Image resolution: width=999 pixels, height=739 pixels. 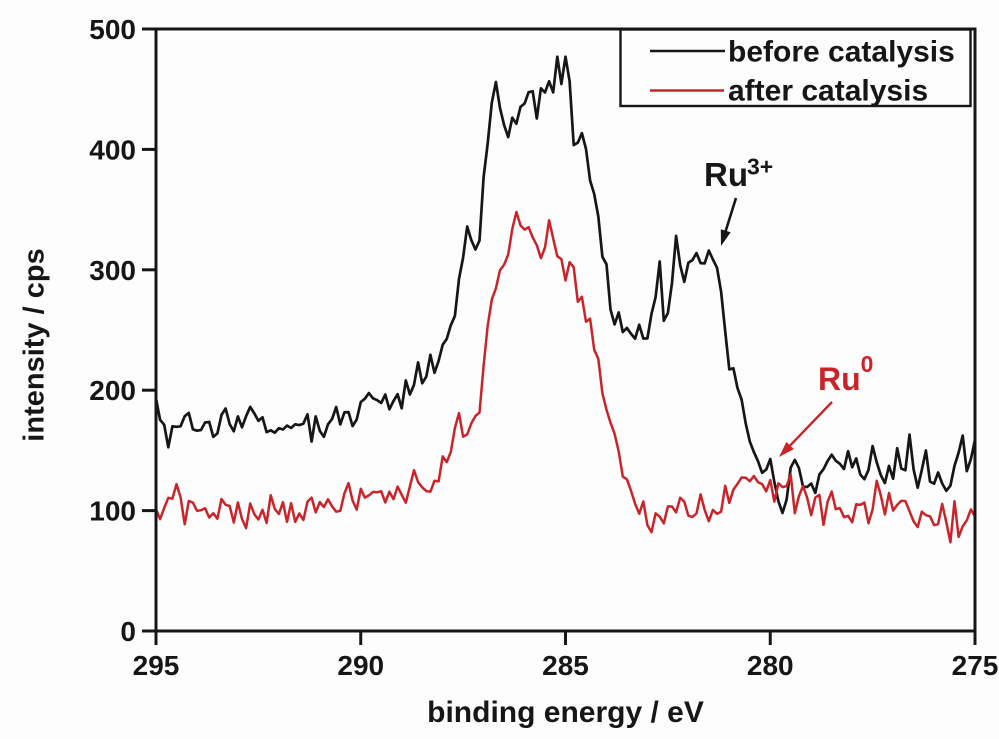 What do you see at coordinates (565, 712) in the screenshot?
I see `svg-text: binding energy / eV` at bounding box center [565, 712].